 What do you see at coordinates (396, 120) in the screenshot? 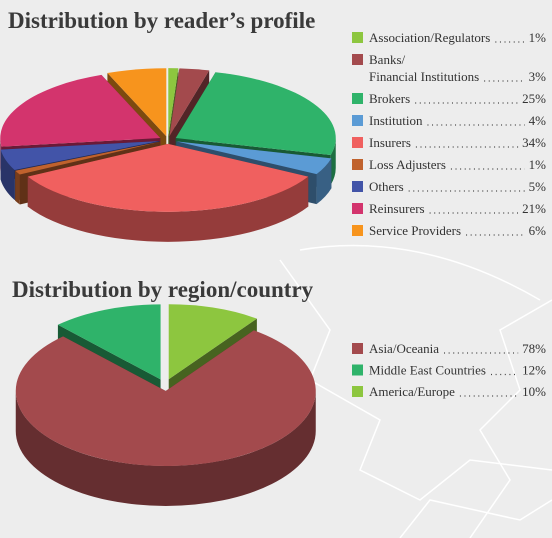
I see `legend-label: Institution` at bounding box center [396, 120].